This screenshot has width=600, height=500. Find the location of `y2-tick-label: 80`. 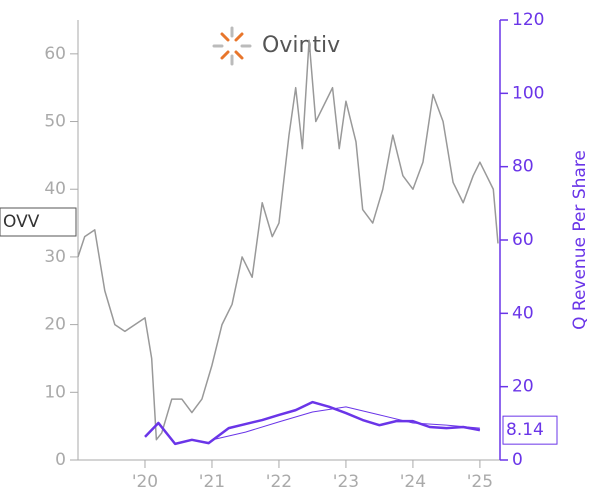

y2-tick-label: 80 is located at coordinates (523, 167).